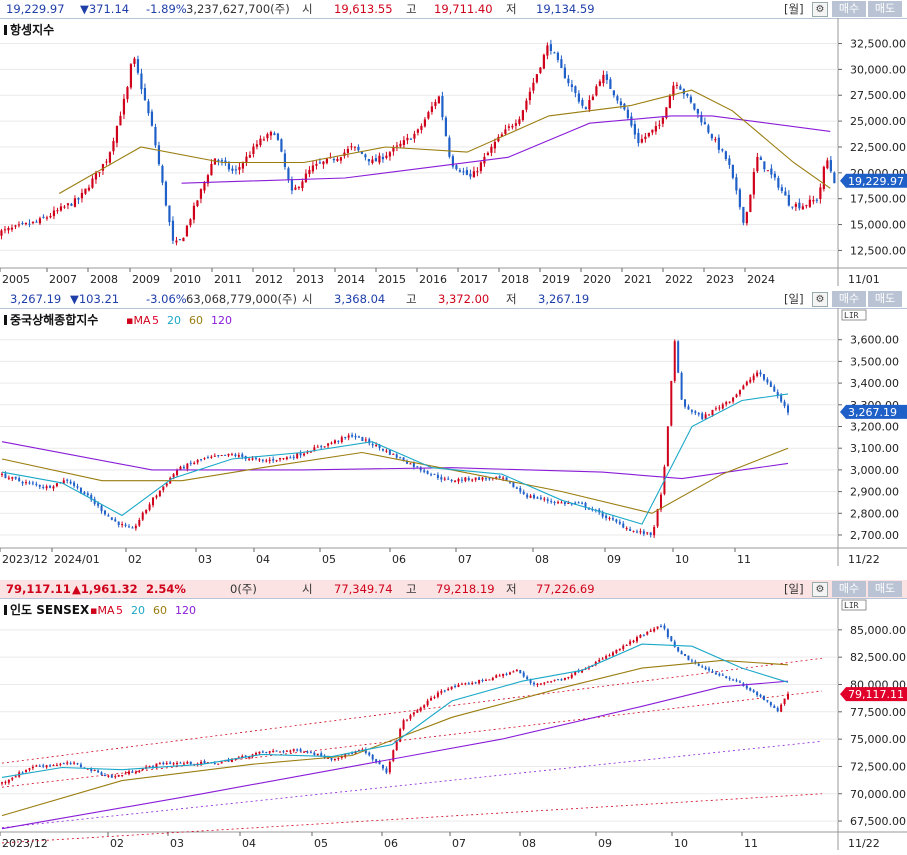 This screenshot has width=907, height=855. What do you see at coordinates (351, 279) in the screenshot?
I see `x-tick-label: 2014` at bounding box center [351, 279].